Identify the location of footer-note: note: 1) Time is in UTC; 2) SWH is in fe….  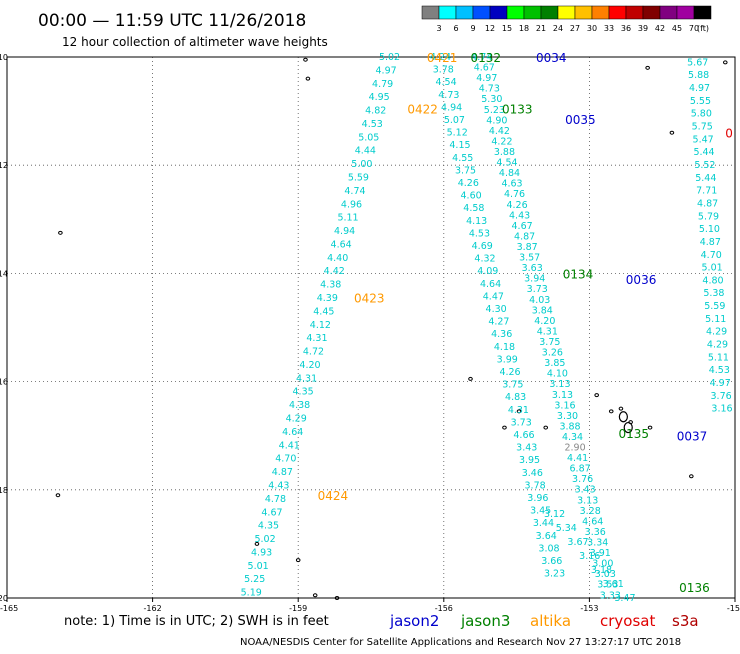
(196, 621).